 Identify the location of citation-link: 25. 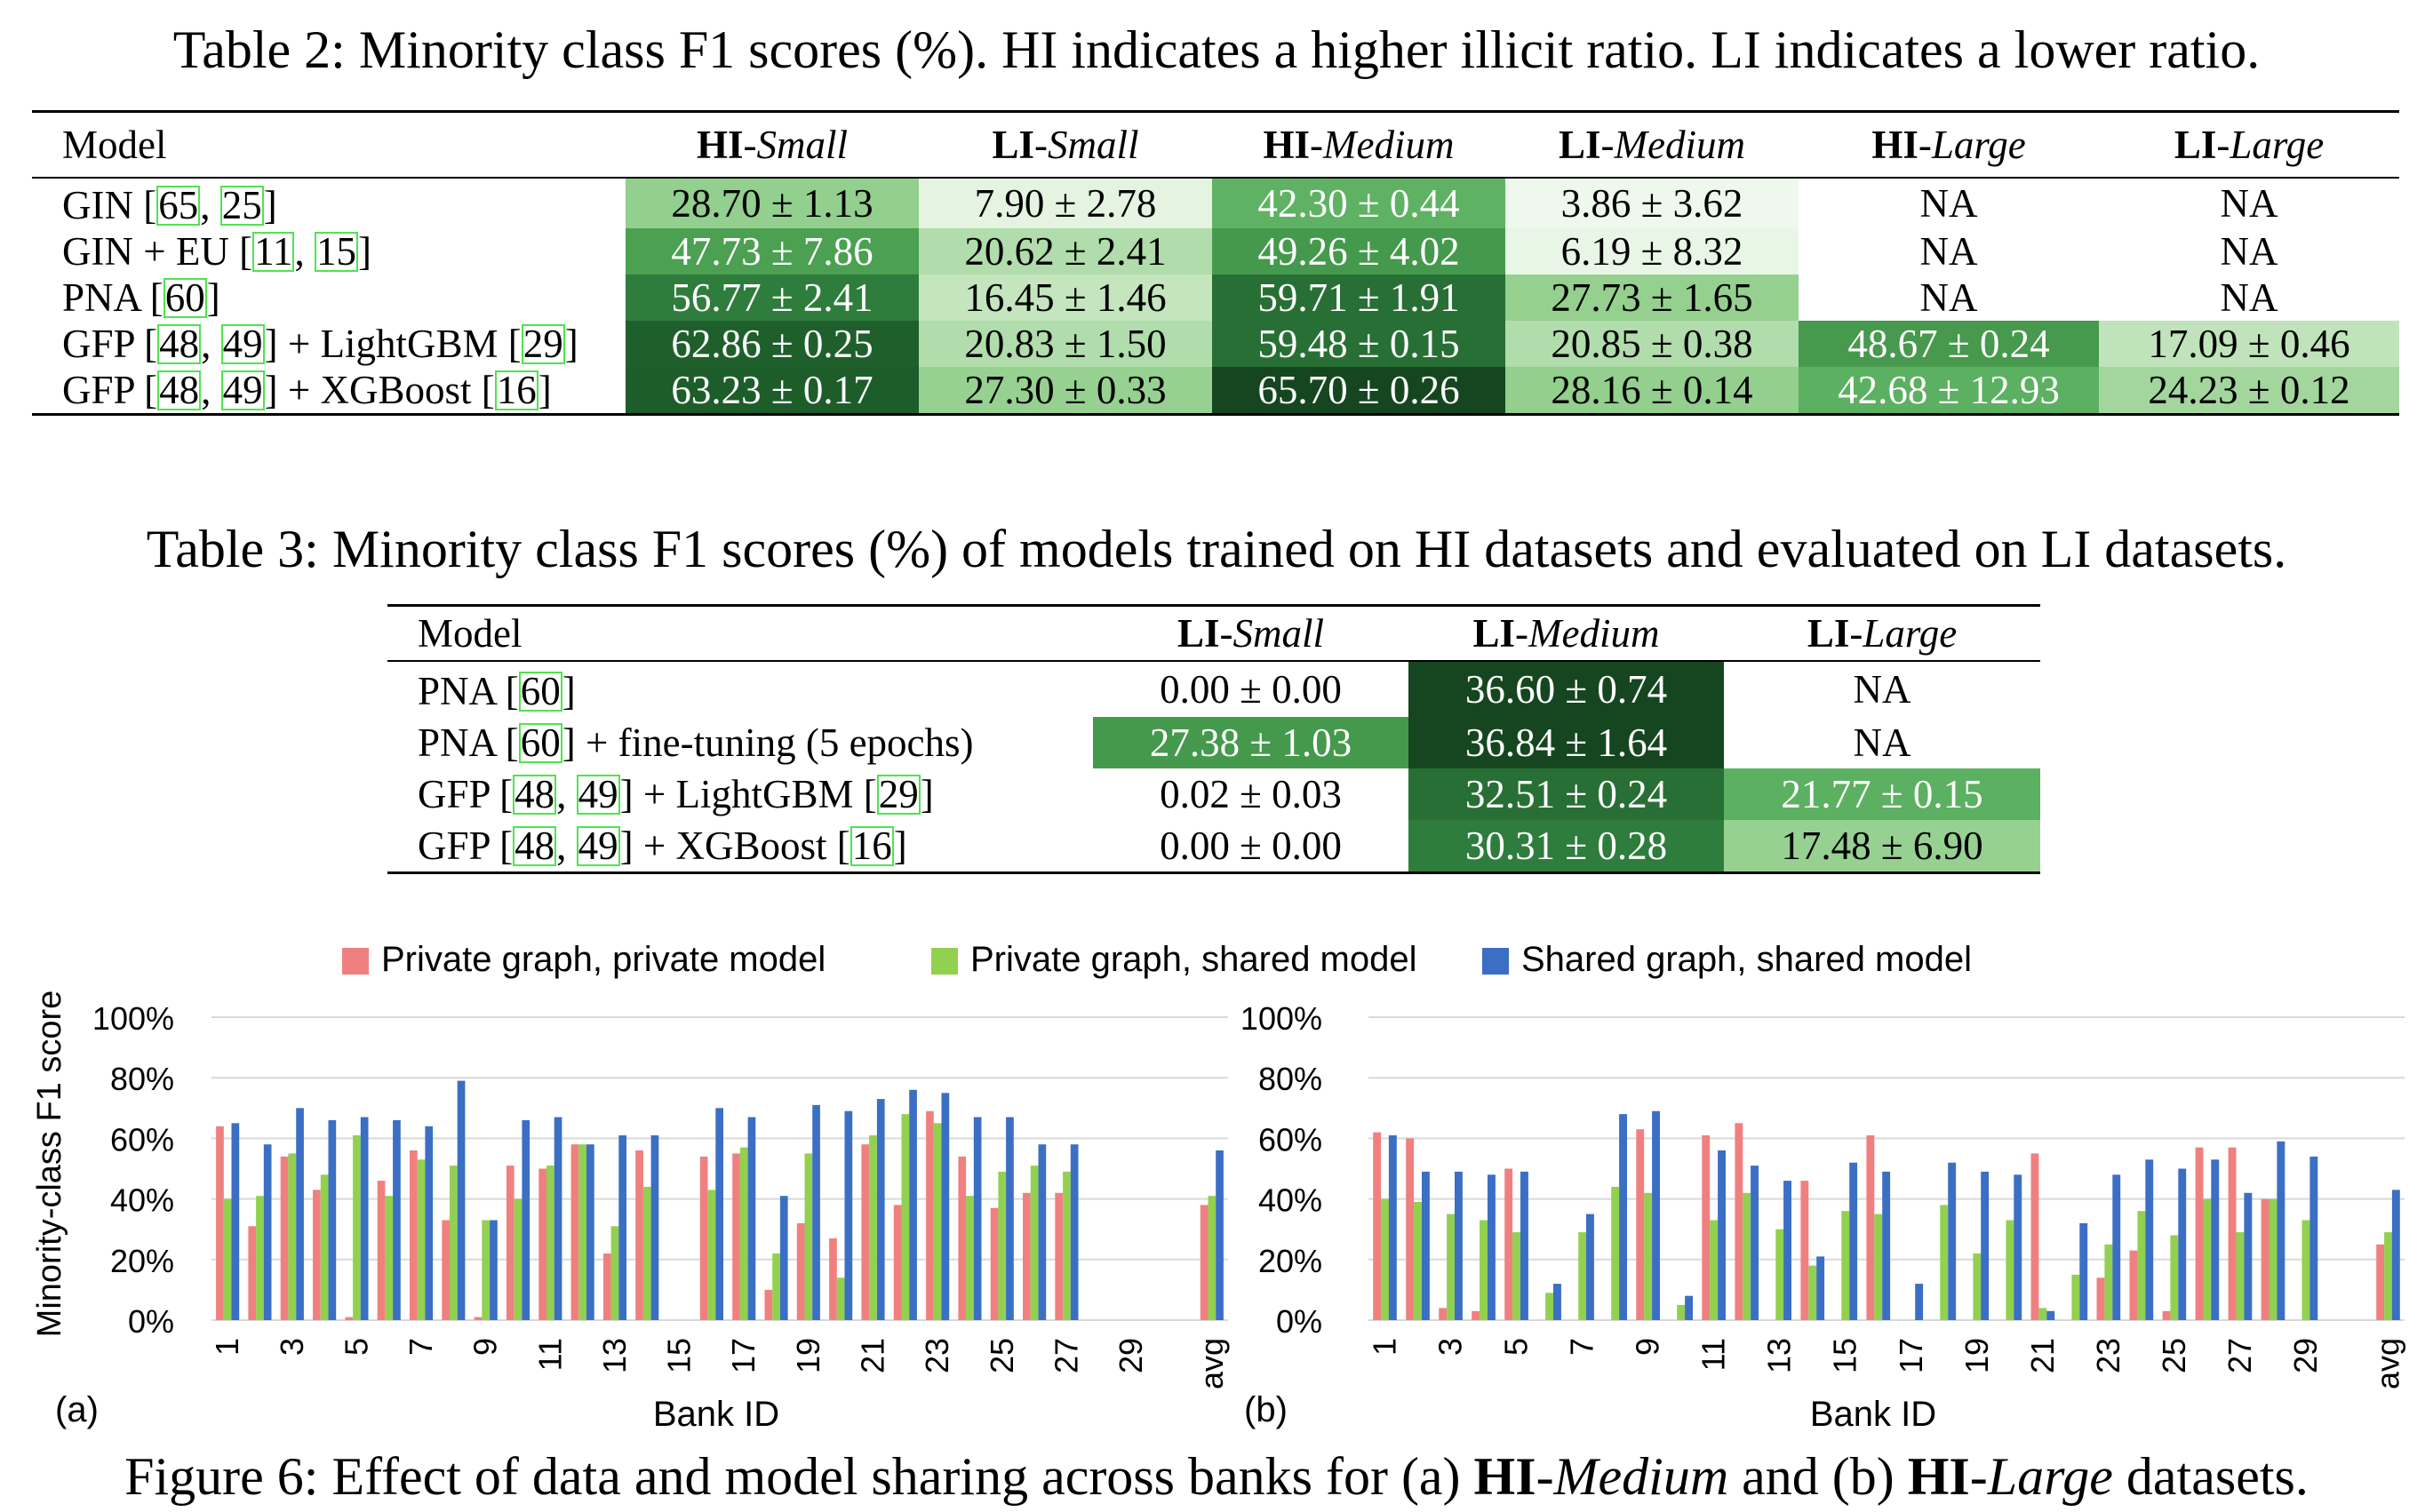
(241, 204).